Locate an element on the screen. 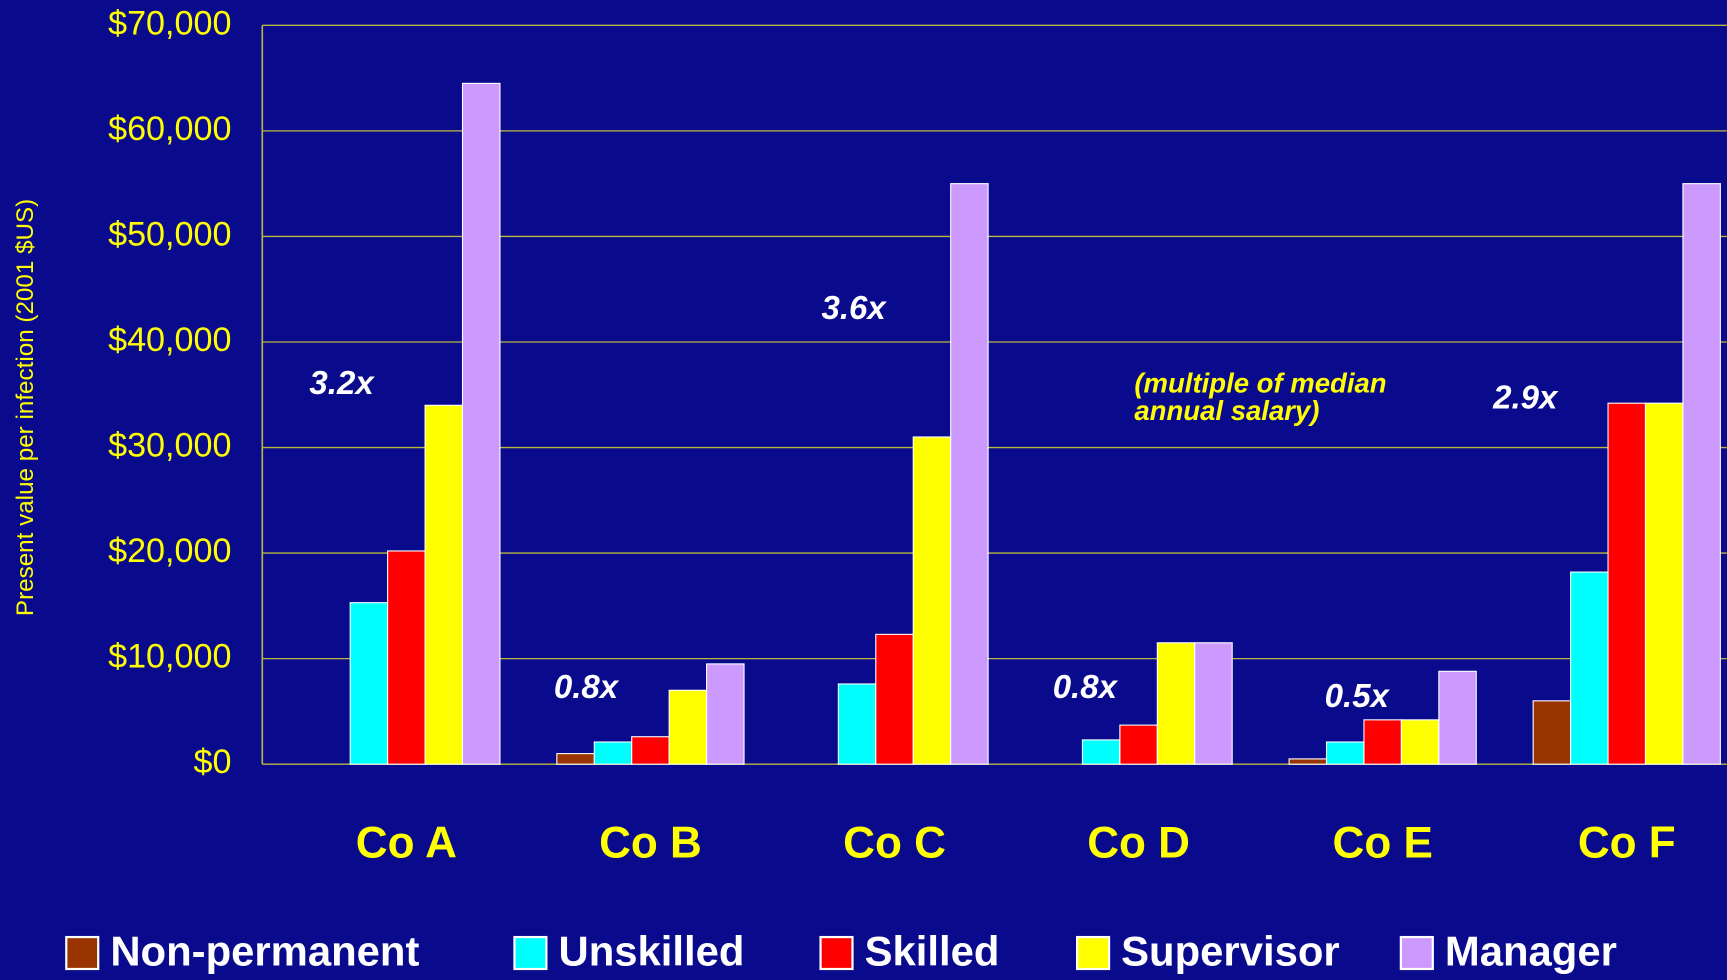 Image resolution: width=1727 pixels, height=980 pixels. legend-label: Non-permanent is located at coordinates (264, 951).